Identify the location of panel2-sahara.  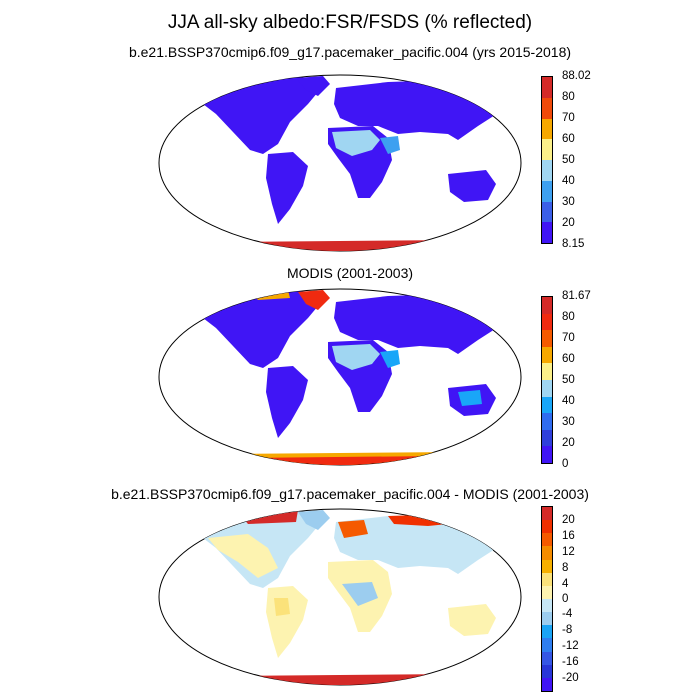
(356, 357).